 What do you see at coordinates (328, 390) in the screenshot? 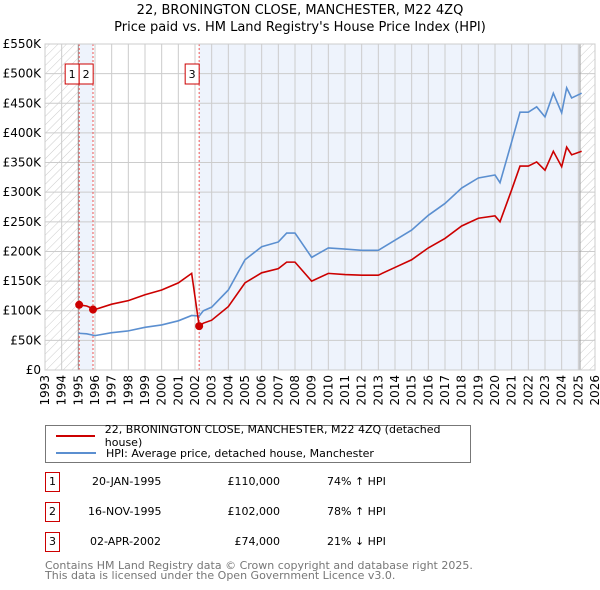
I see `x-tick-label: 2010` at bounding box center [328, 390].